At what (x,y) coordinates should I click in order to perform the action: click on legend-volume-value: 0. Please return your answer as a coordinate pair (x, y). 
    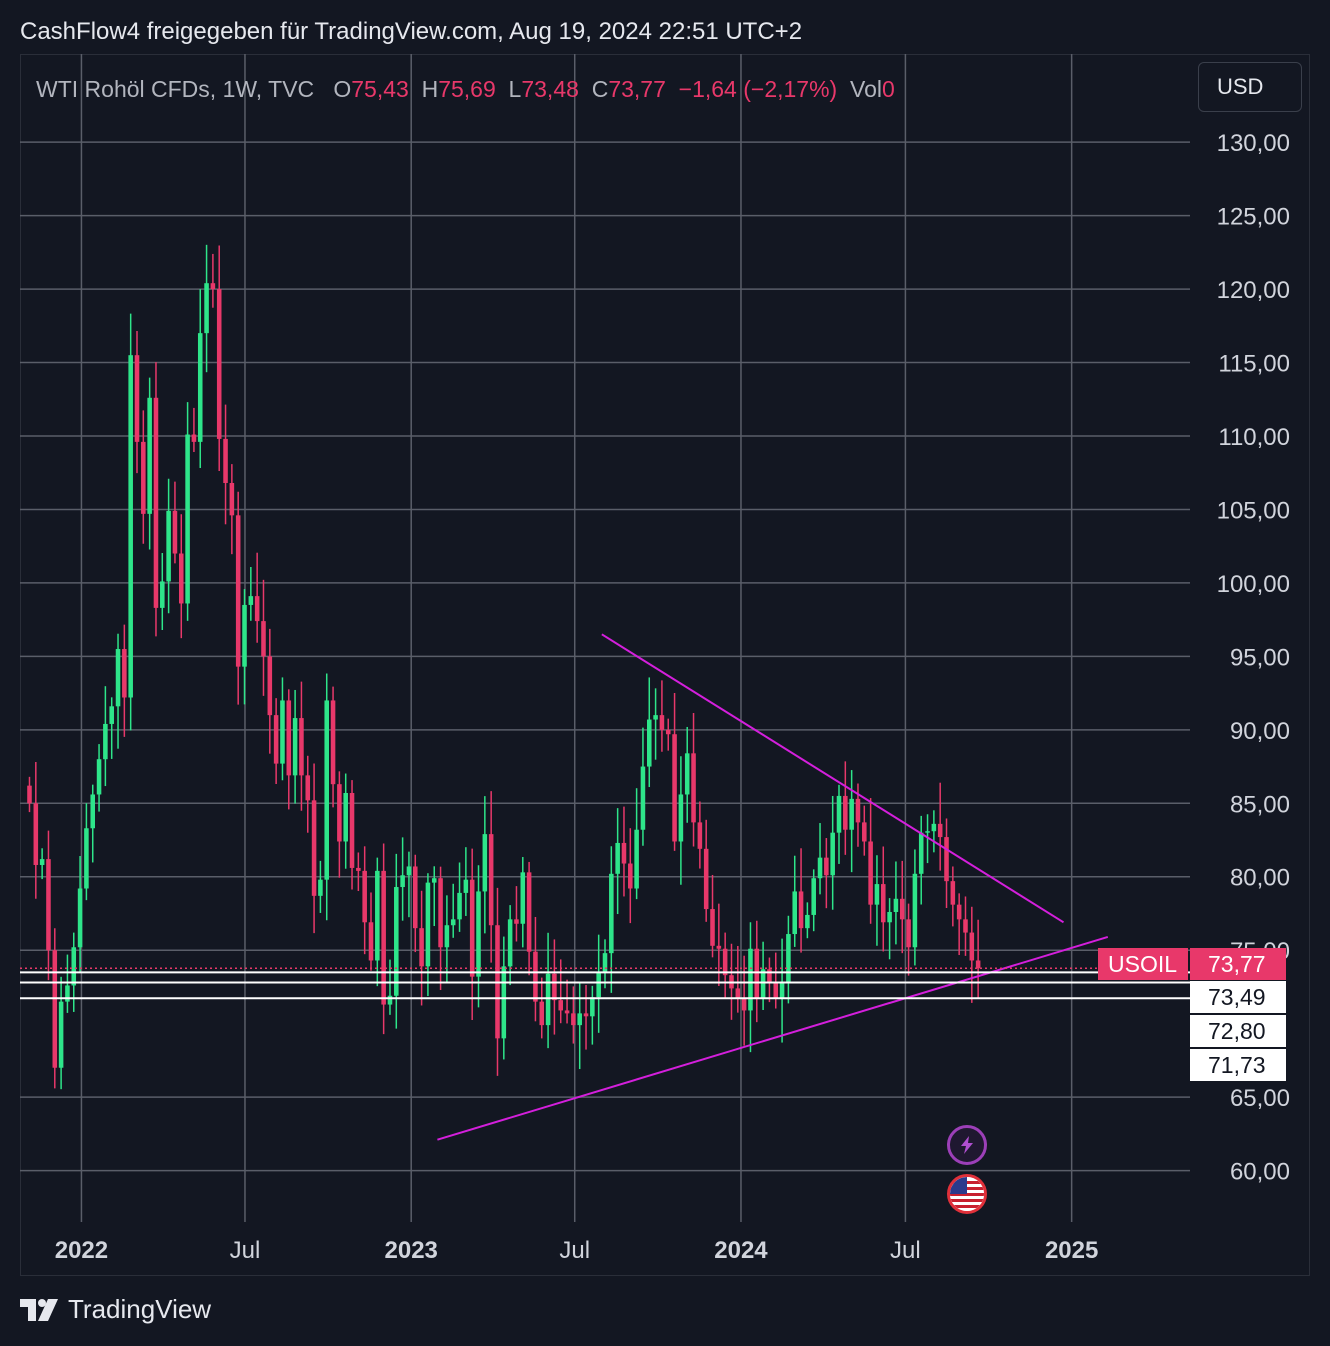
    Looking at the image, I should click on (888, 89).